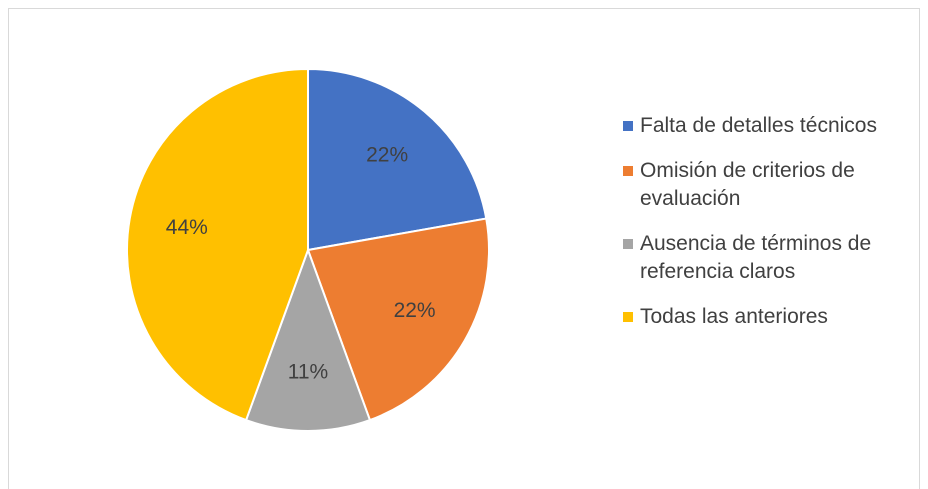 This screenshot has width=928, height=489. I want to click on legend-item: Omisión de criterios de evaluación, so click(770, 185).